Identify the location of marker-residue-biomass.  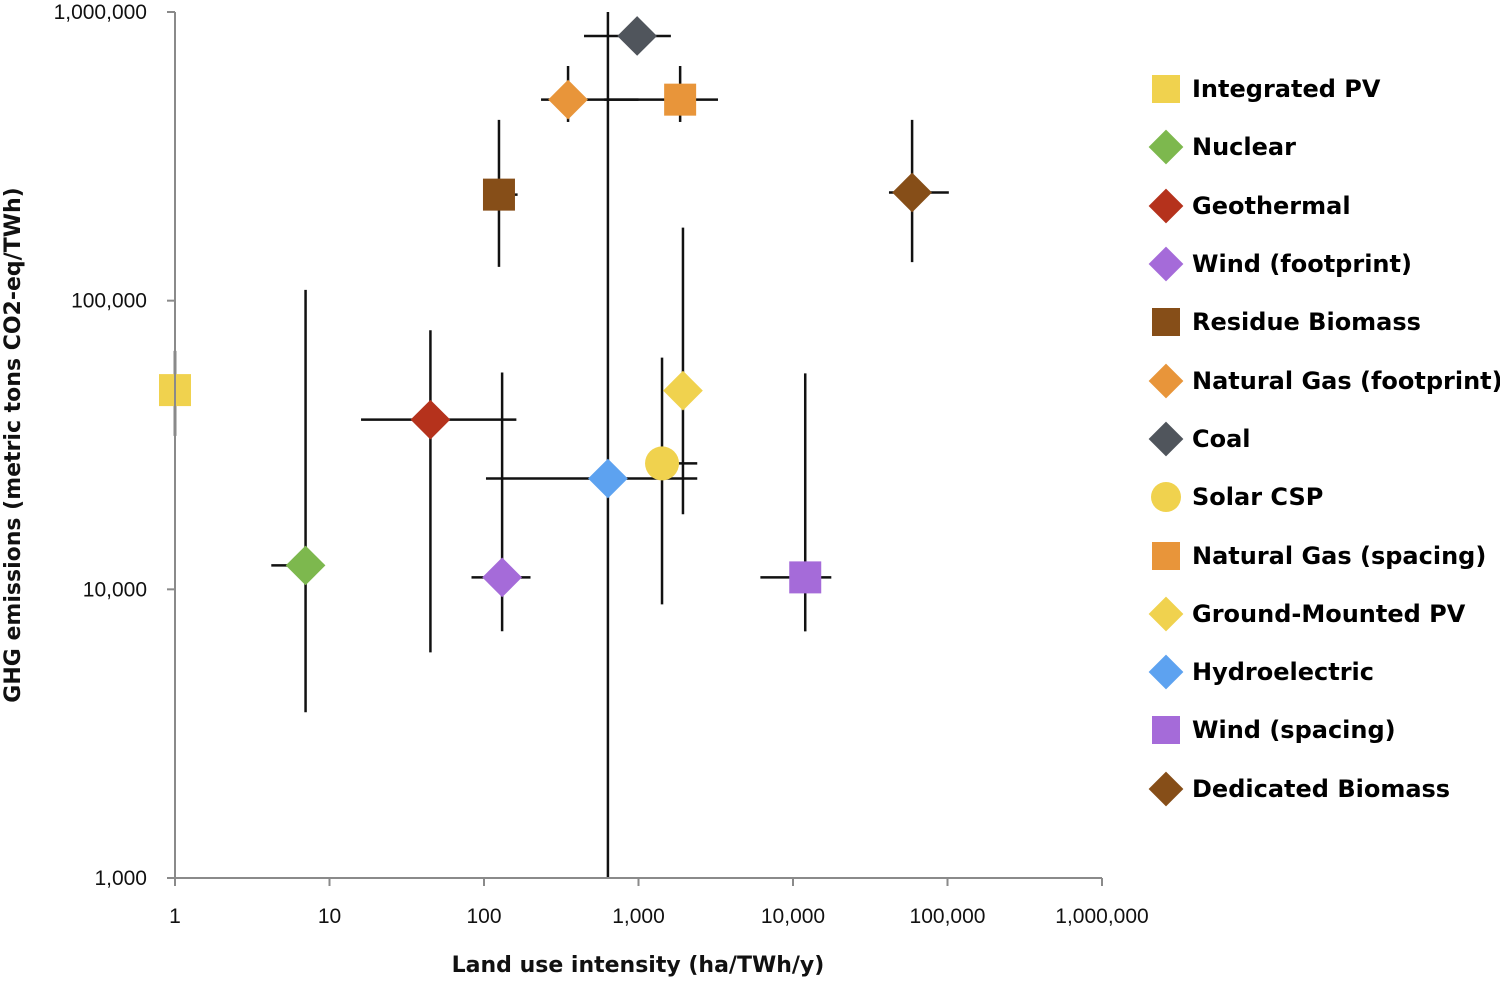
(498, 194).